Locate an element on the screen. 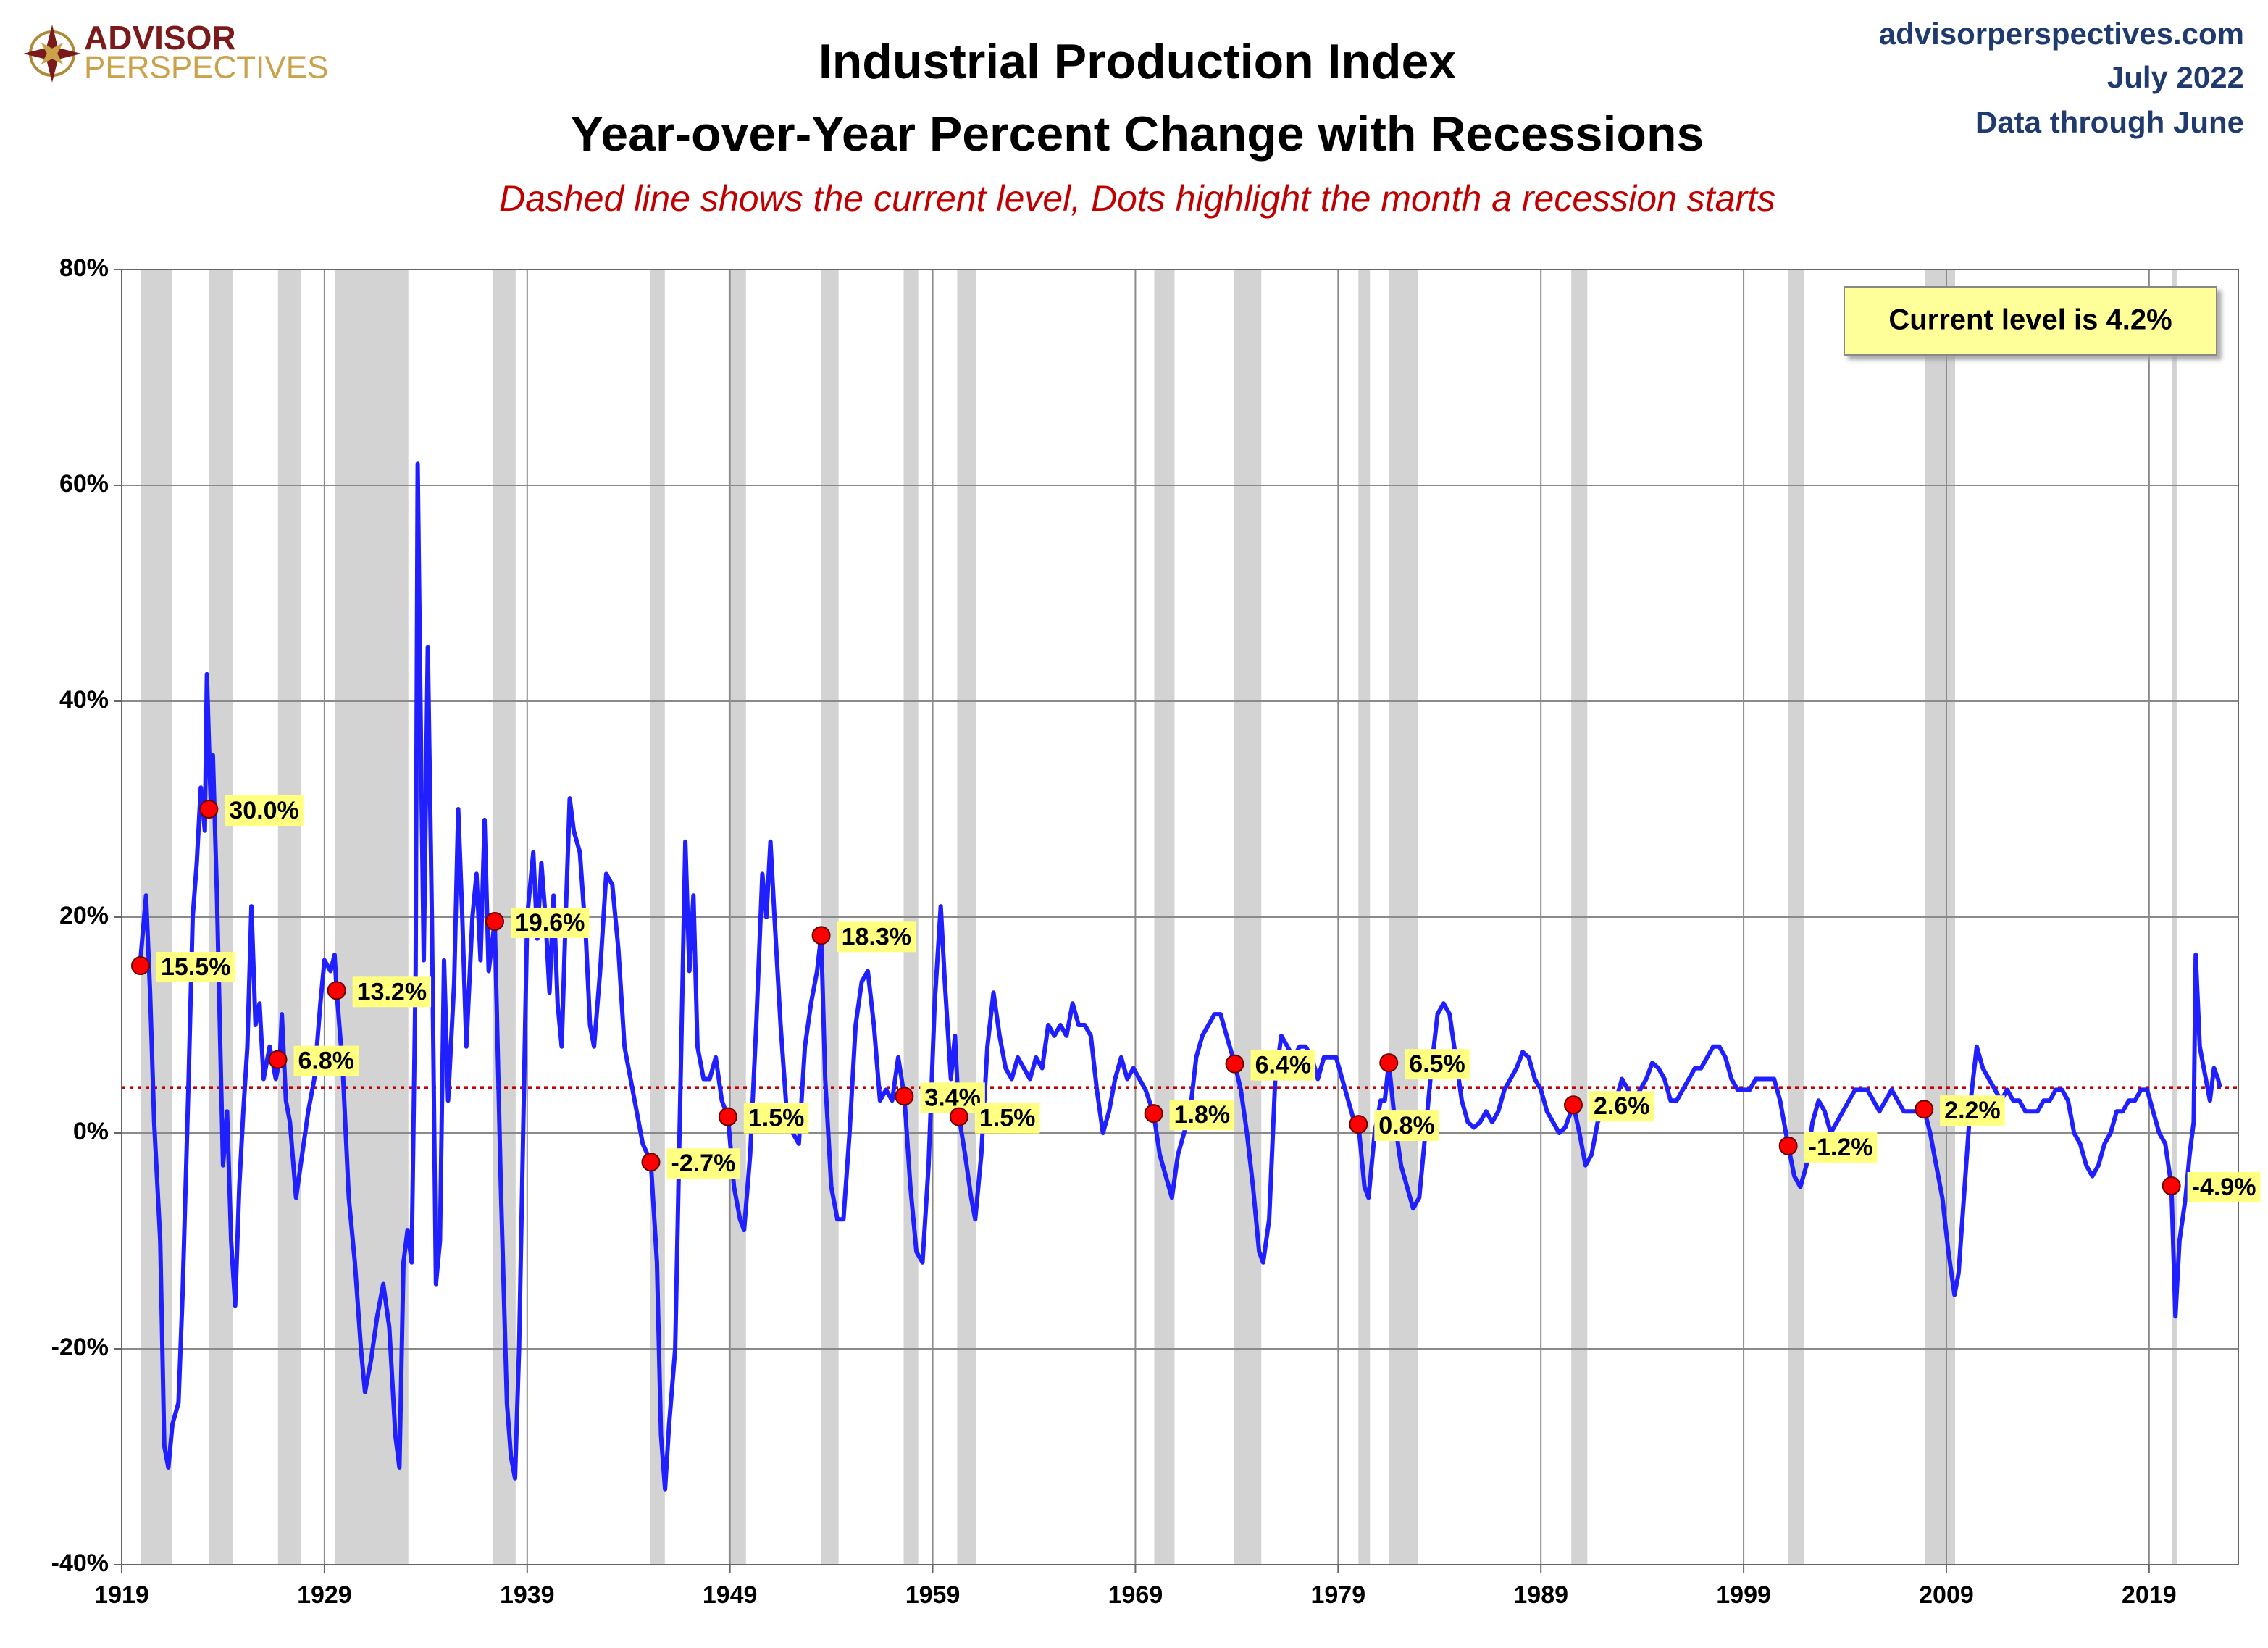 The image size is (2268, 1648). recession-start-label: 2.2% is located at coordinates (1973, 1110).